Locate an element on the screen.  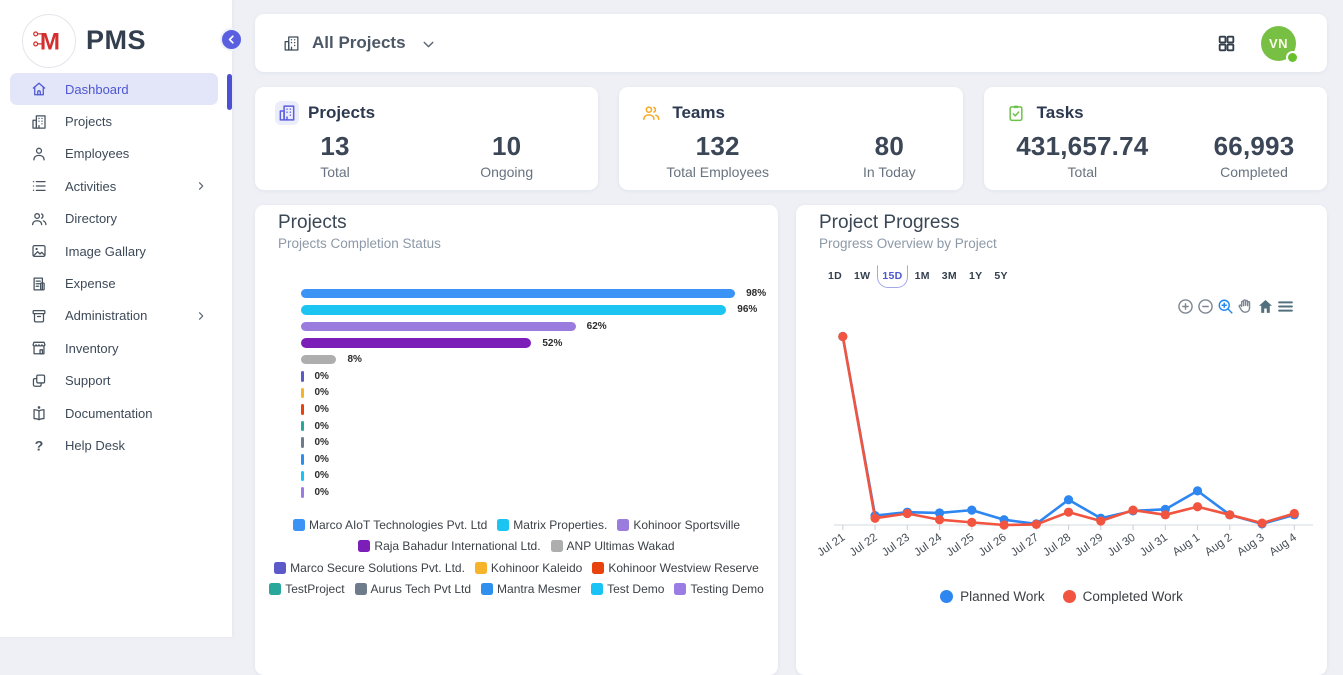
sidebar-collapse-button is located at coordinates (231, 39).